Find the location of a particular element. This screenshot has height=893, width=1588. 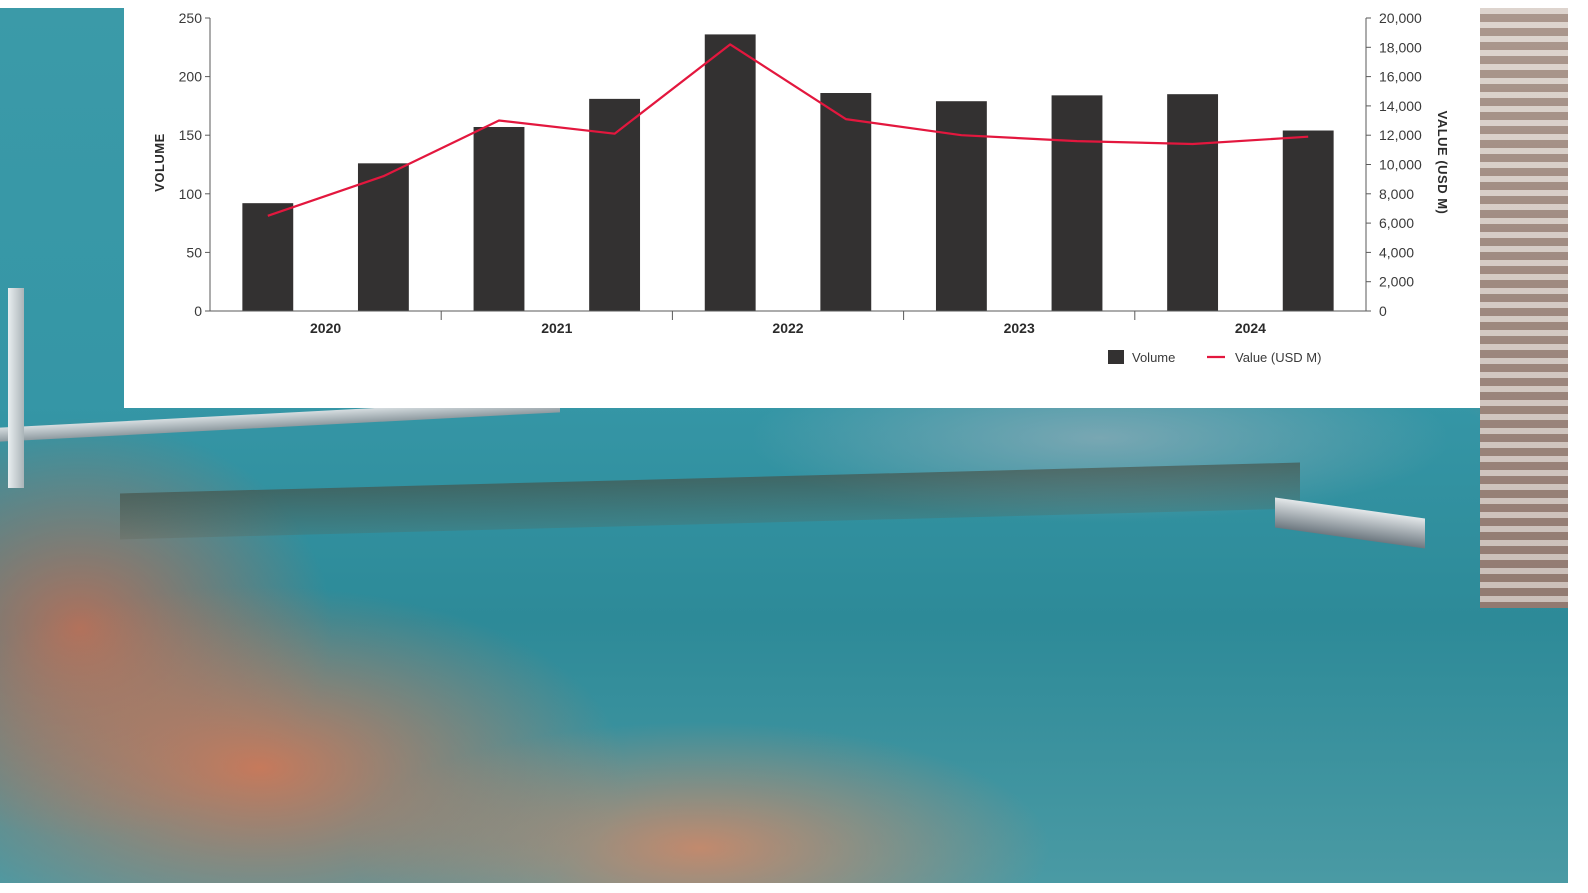

y-axis-ticks: 0 50 100 150 200 250 is located at coordinates (194, 164).